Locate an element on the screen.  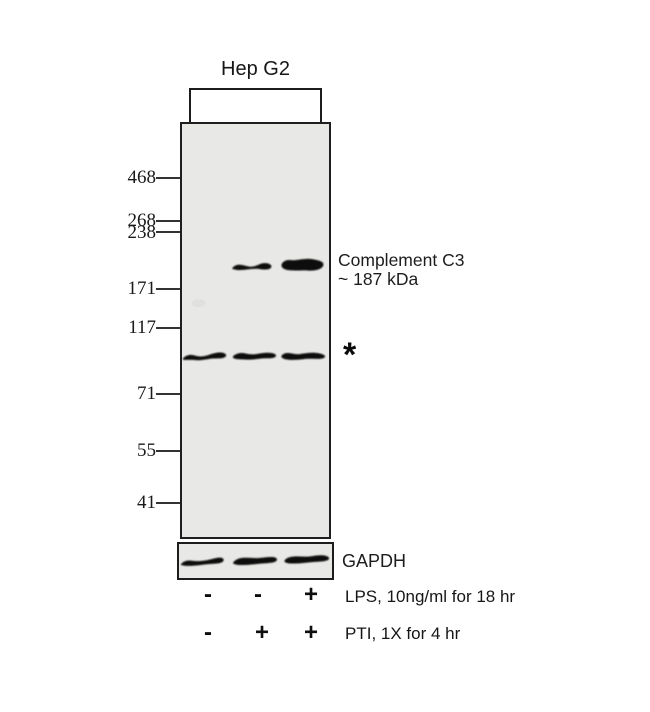
lps-sign-lane-2: - is located at coordinates (258, 594).